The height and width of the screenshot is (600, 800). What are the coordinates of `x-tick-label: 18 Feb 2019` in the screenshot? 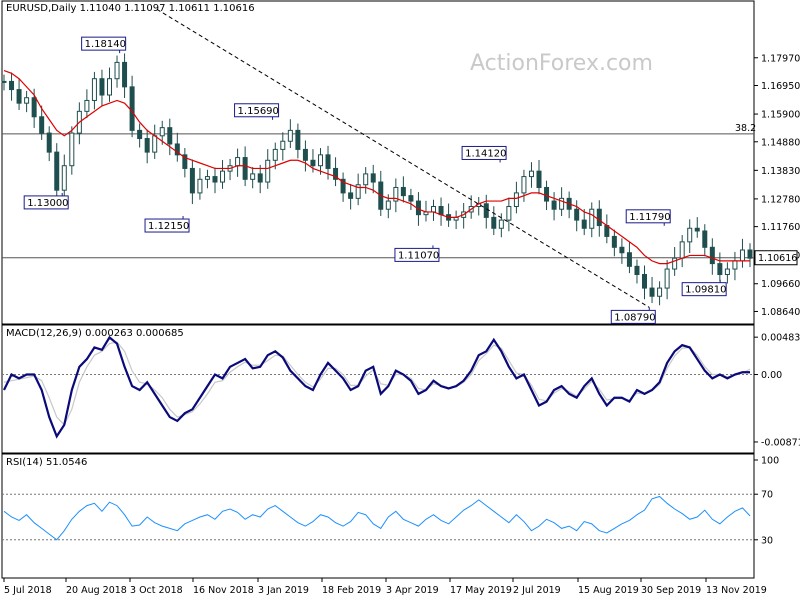 It's located at (351, 590).